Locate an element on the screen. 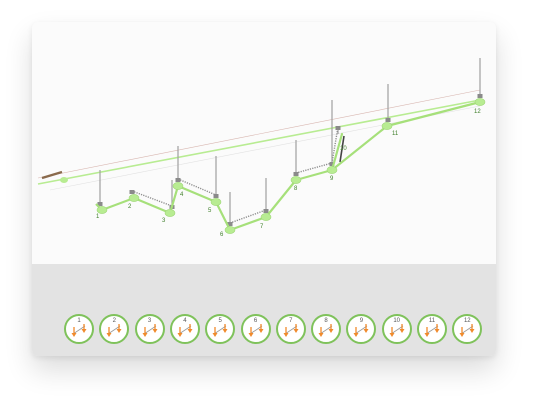  station-label-7: 7 is located at coordinates (262, 227).